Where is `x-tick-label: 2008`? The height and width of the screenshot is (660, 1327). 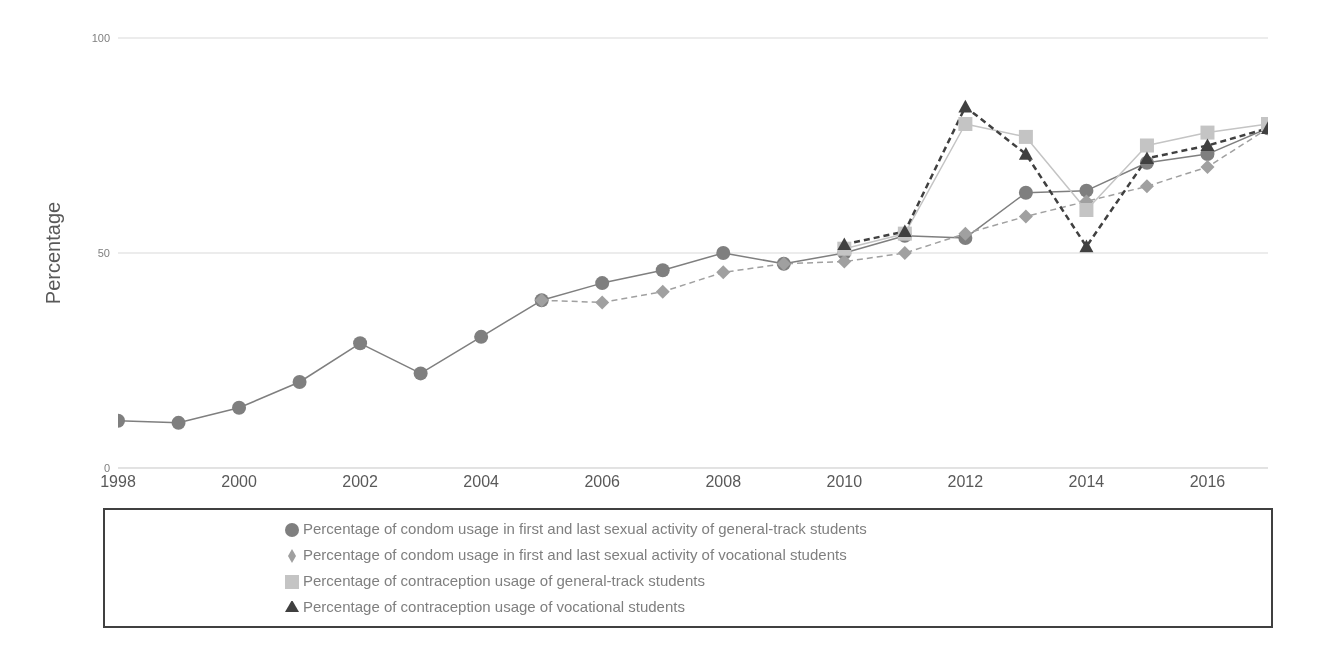
x-tick-label: 2008 is located at coordinates (723, 482).